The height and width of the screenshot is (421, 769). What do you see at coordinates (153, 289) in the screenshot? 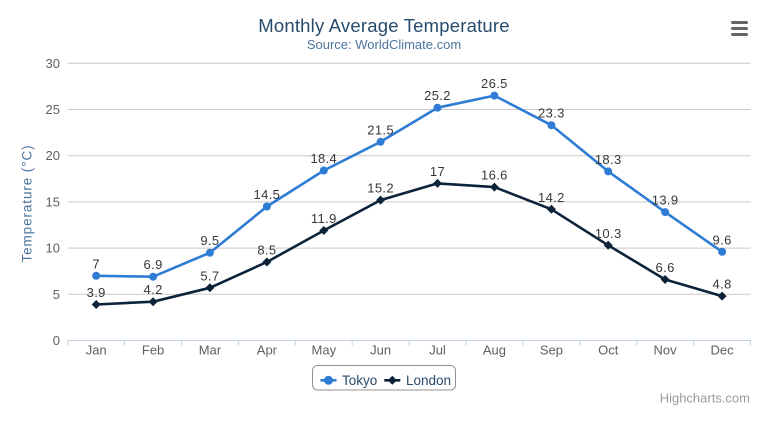
I see `svg-text: 4.2` at bounding box center [153, 289].